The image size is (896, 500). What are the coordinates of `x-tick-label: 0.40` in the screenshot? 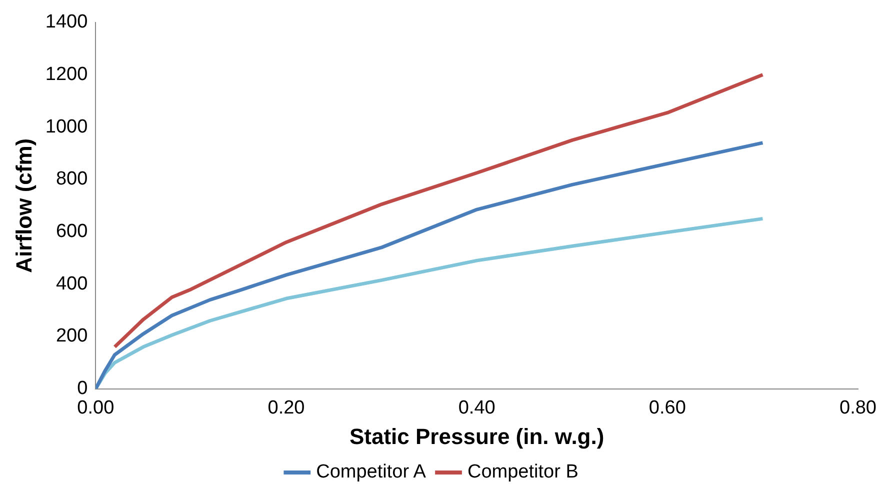 It's located at (477, 407).